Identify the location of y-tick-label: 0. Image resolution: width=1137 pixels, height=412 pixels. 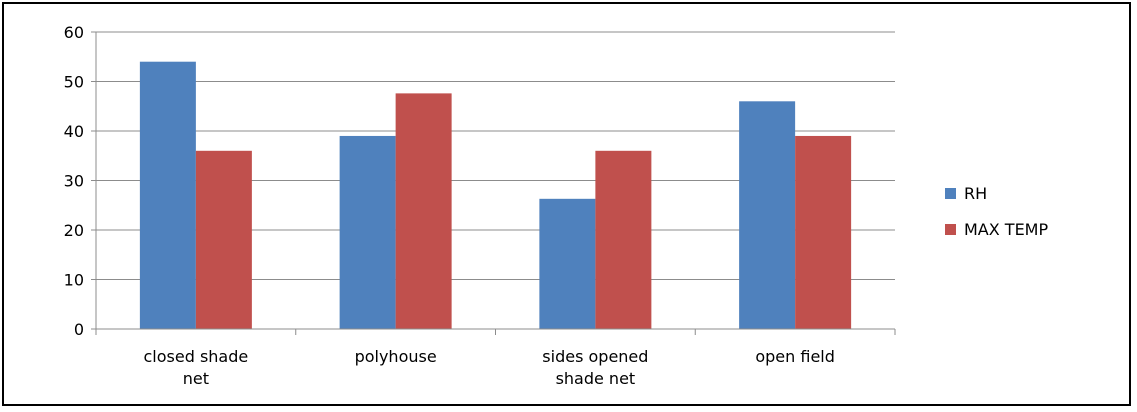
(79, 329).